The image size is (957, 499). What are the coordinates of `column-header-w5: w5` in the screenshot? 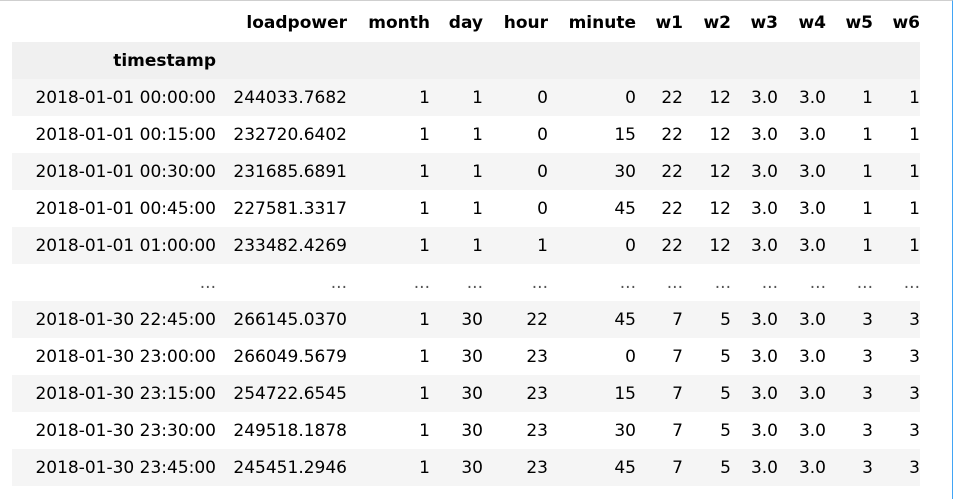 It's located at (859, 23).